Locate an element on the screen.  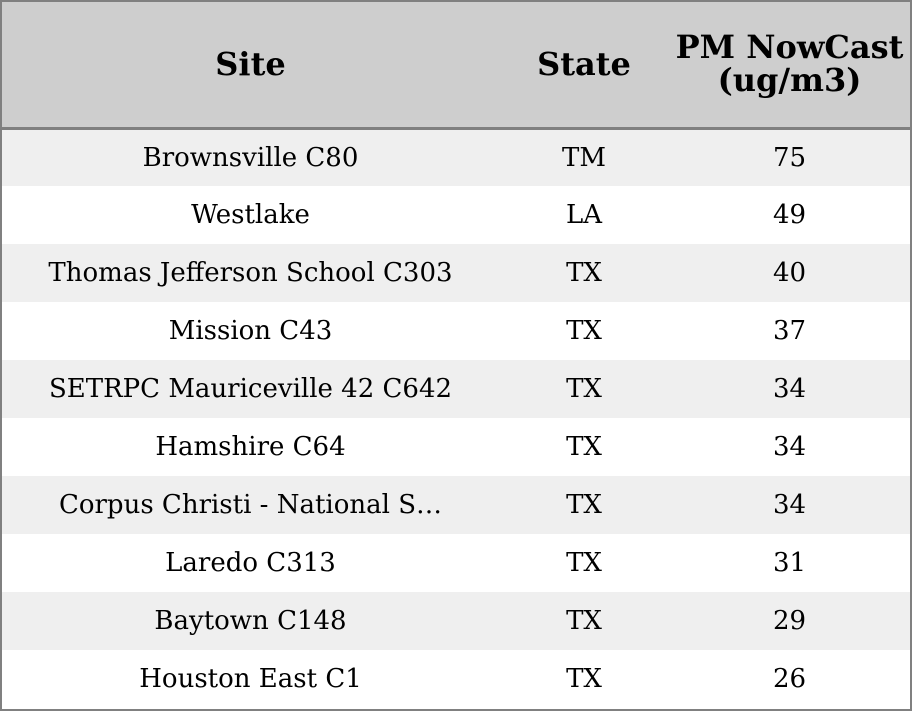
table-row: Westlake LA 49 is located at coordinates (456, 215).